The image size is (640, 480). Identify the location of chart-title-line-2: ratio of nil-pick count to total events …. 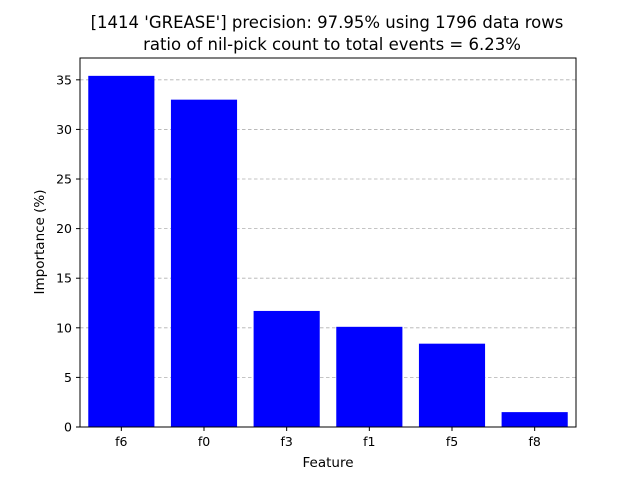
(332, 44).